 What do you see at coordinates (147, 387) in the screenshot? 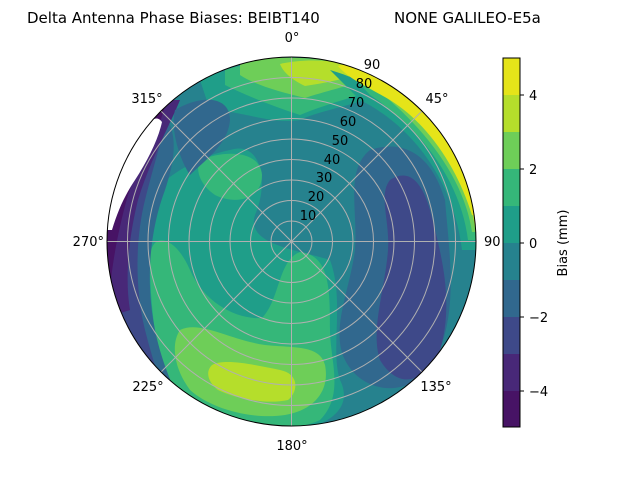
I see `angle-label-225: 225°` at bounding box center [147, 387].